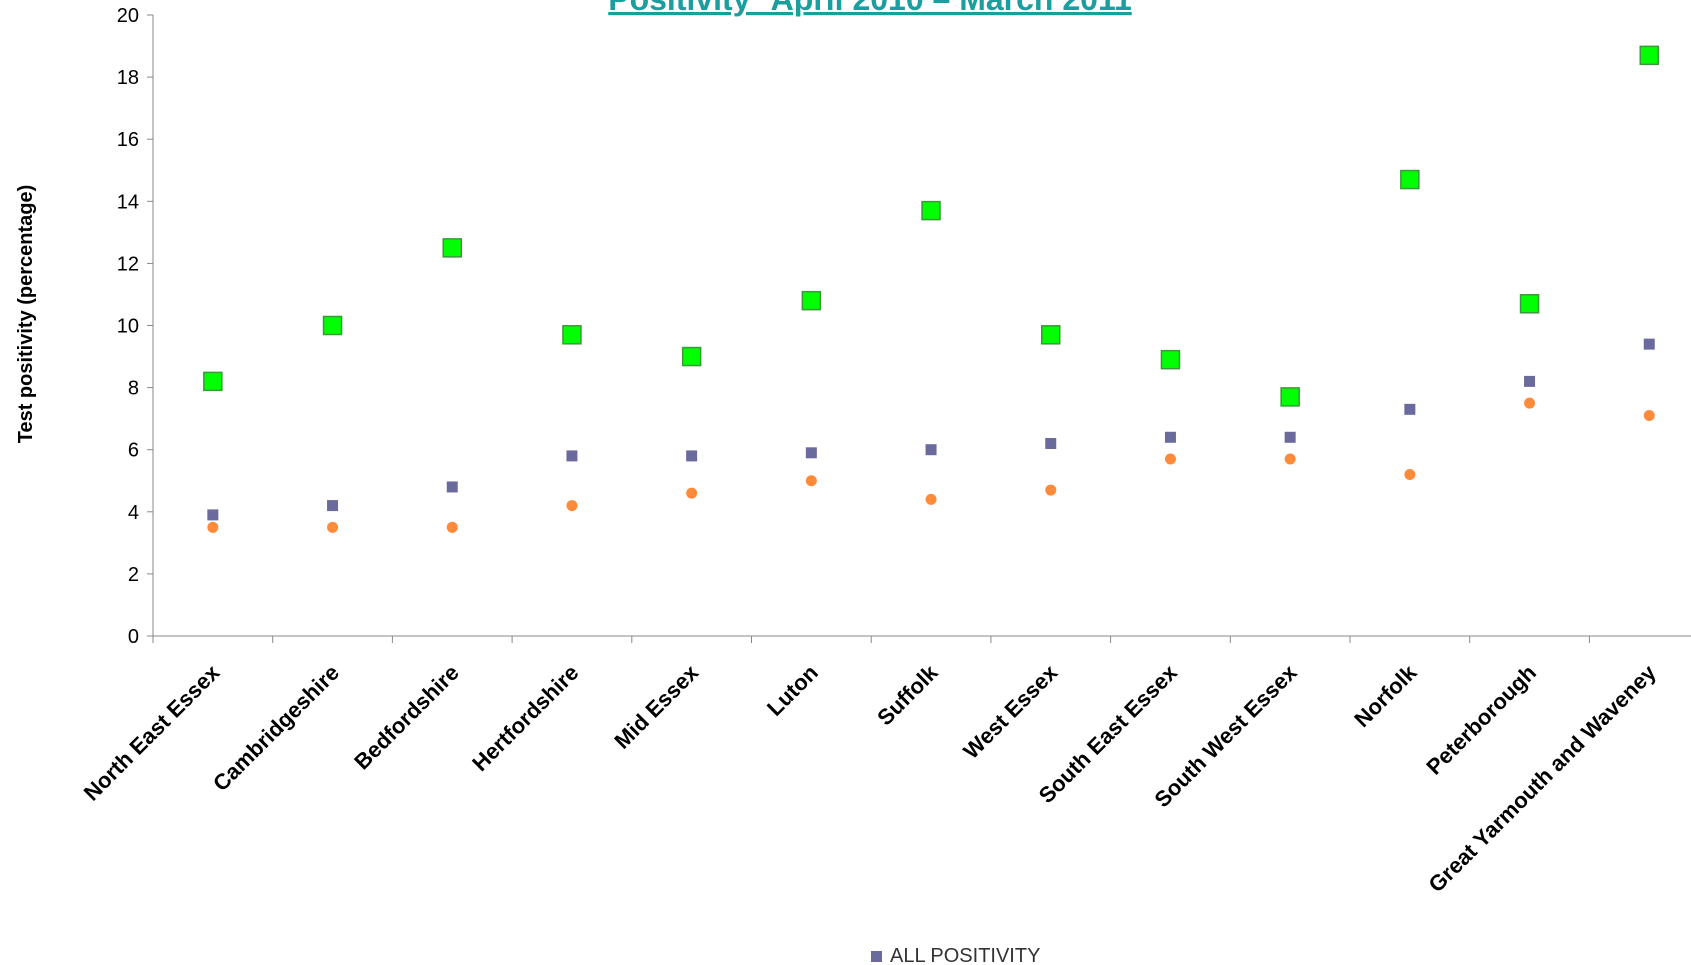 Image resolution: width=1691 pixels, height=965 pixels. Describe the element at coordinates (152, 732) in the screenshot. I see `x-tick-label: North East Essex` at that location.